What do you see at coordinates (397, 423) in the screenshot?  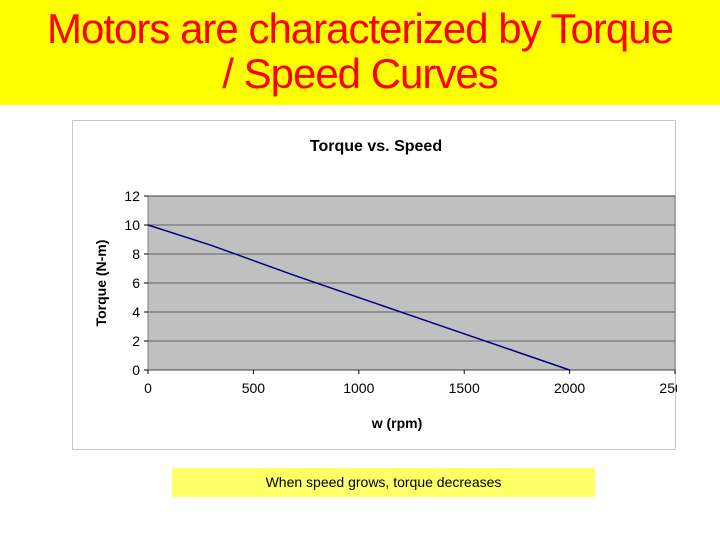 I see `x-axis-label: w (rpm)` at bounding box center [397, 423].